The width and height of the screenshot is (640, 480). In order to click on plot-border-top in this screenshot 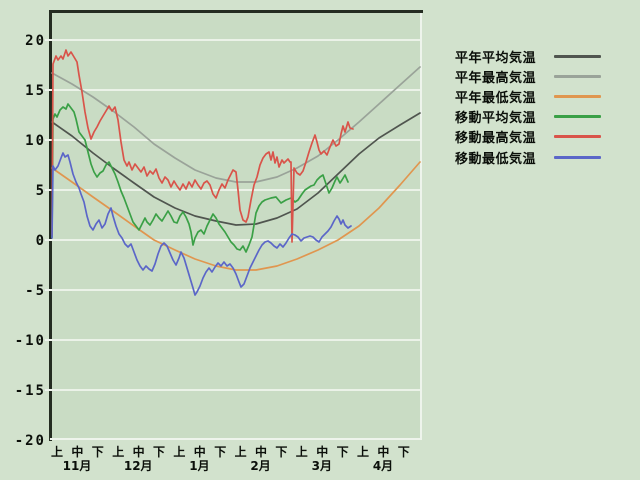, I will do `click(236, 11)`.